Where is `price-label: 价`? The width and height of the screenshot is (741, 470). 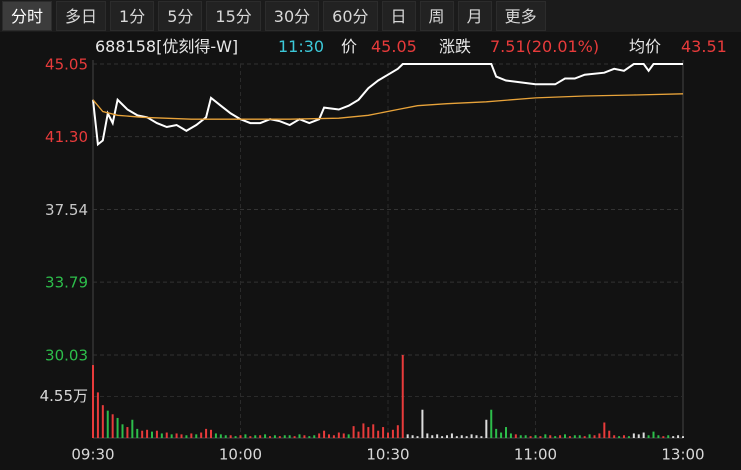 price-label: 价 is located at coordinates (349, 46).